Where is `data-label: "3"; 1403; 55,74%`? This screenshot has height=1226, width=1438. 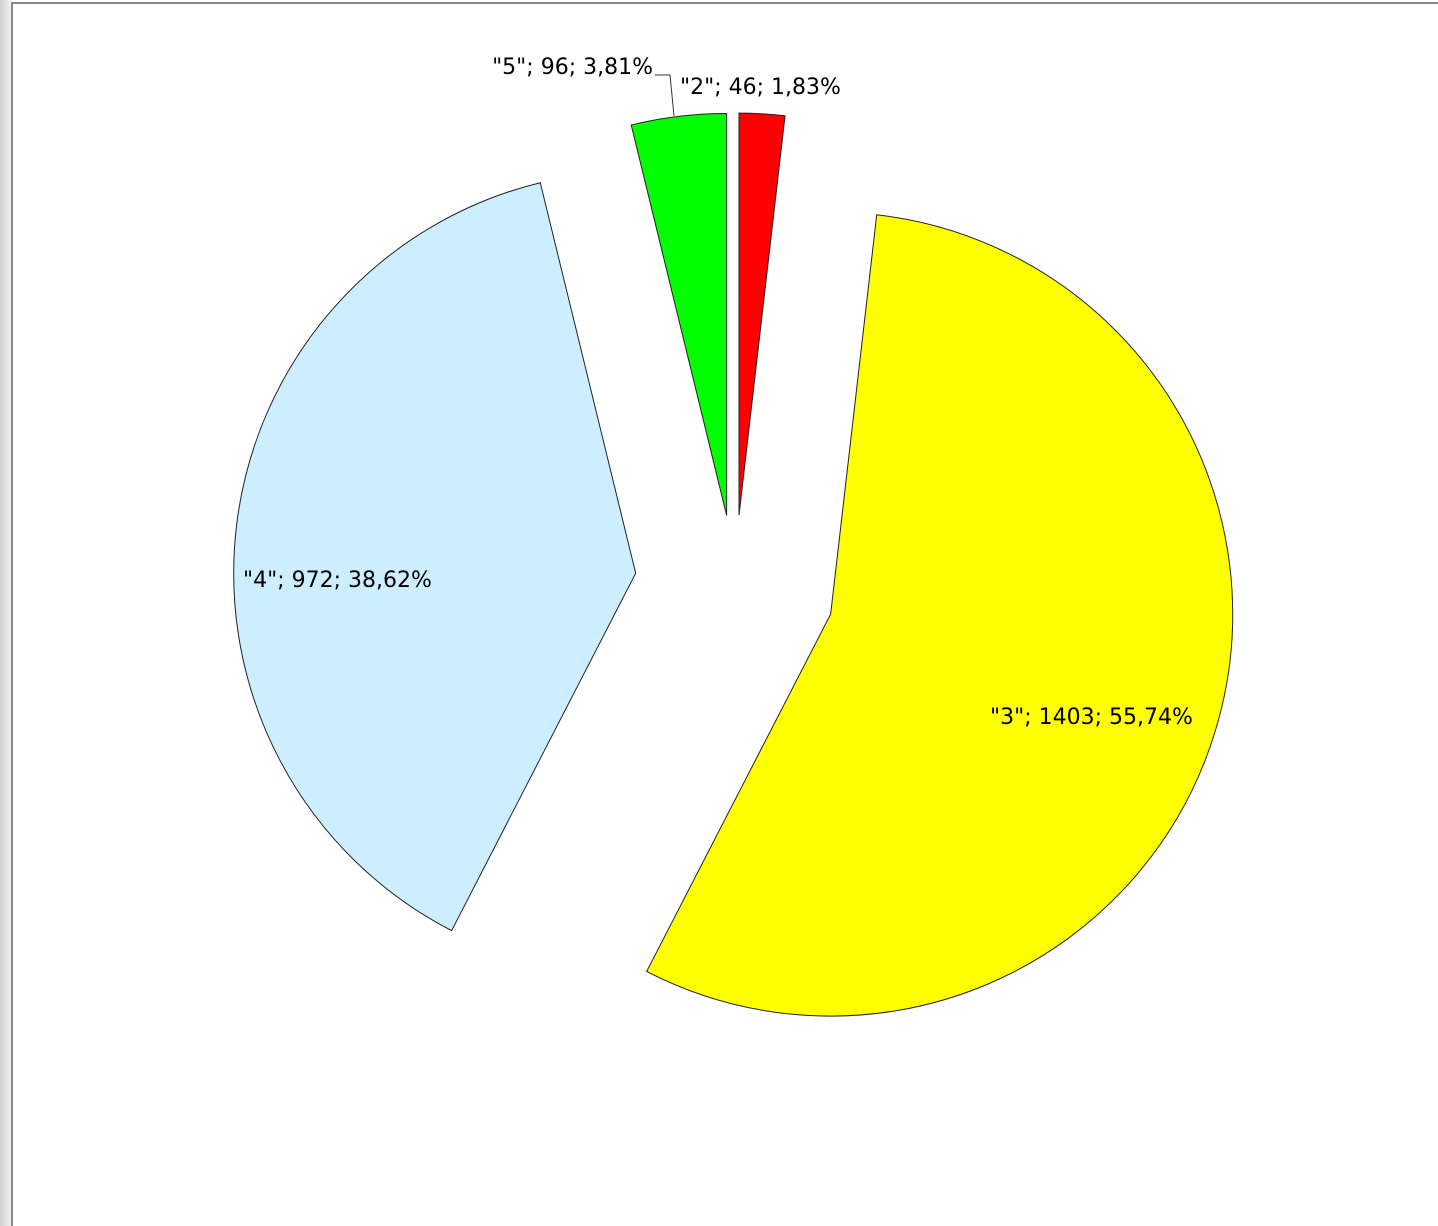
data-label: "3"; 1403; 55,74% is located at coordinates (1091, 717).